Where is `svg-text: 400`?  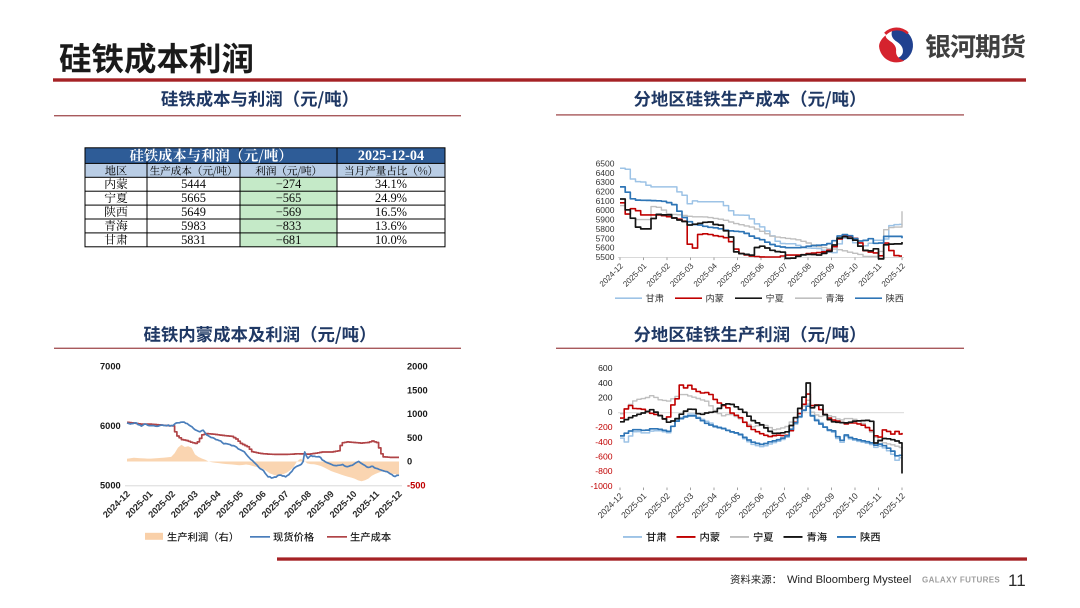
svg-text: 400 is located at coordinates (605, 383).